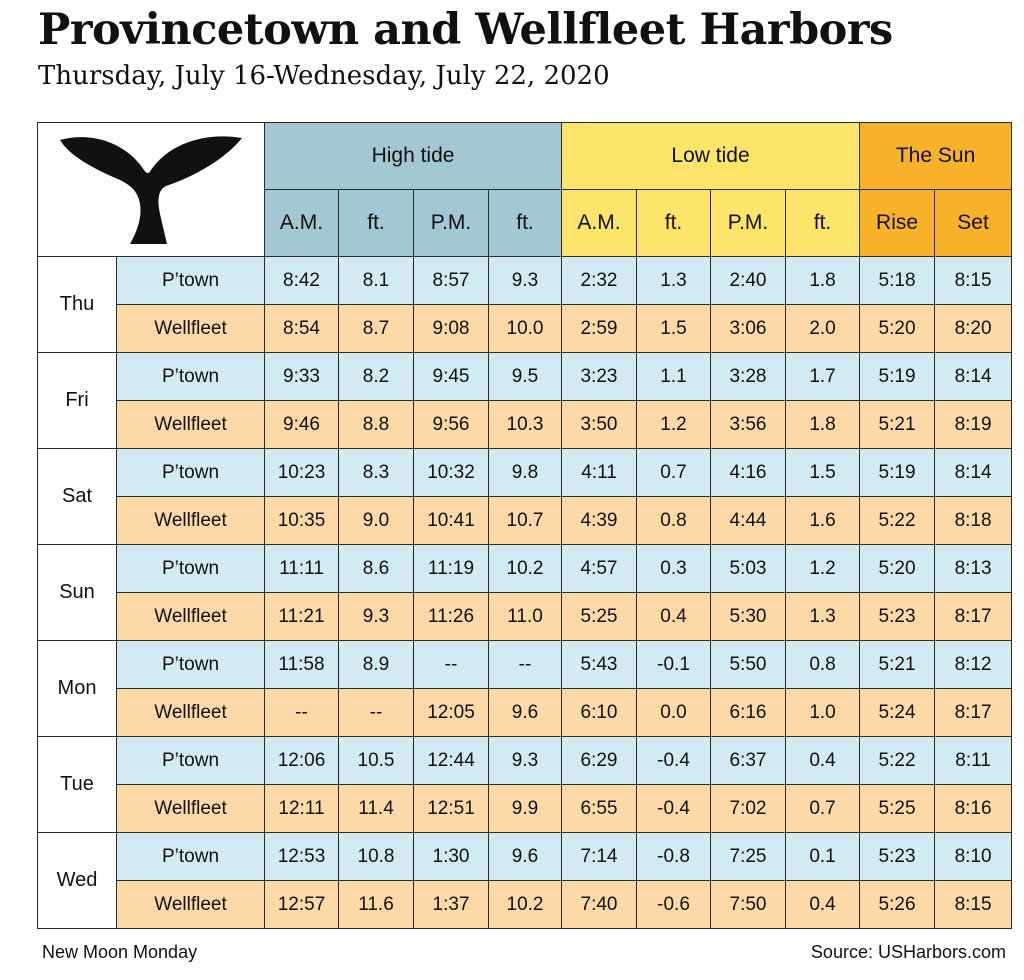 Image resolution: width=1024 pixels, height=980 pixels. I want to click on data-cell: 3:56, so click(748, 424).